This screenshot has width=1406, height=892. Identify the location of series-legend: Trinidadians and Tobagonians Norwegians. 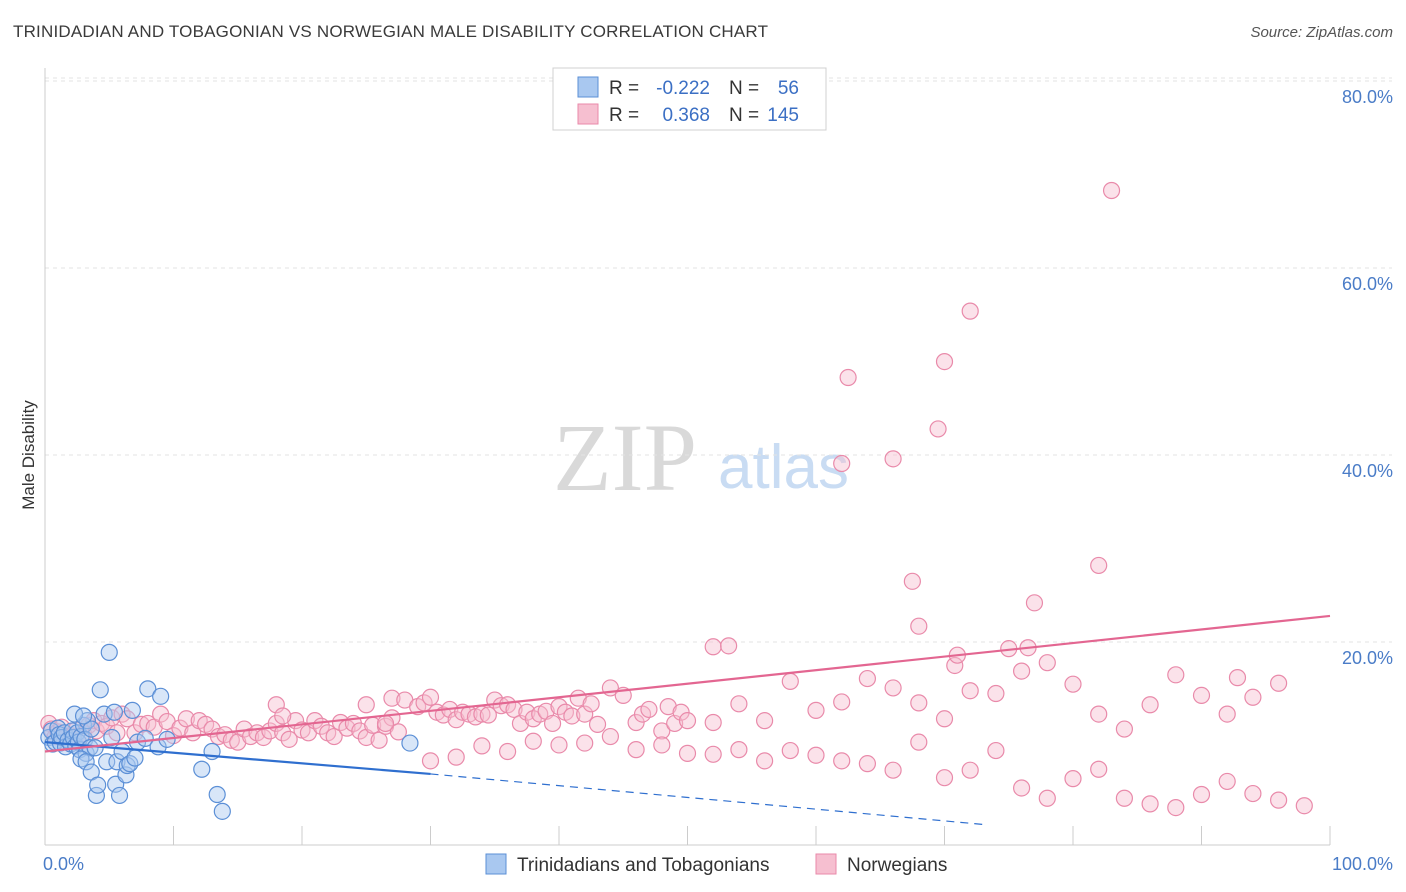
(716, 864).